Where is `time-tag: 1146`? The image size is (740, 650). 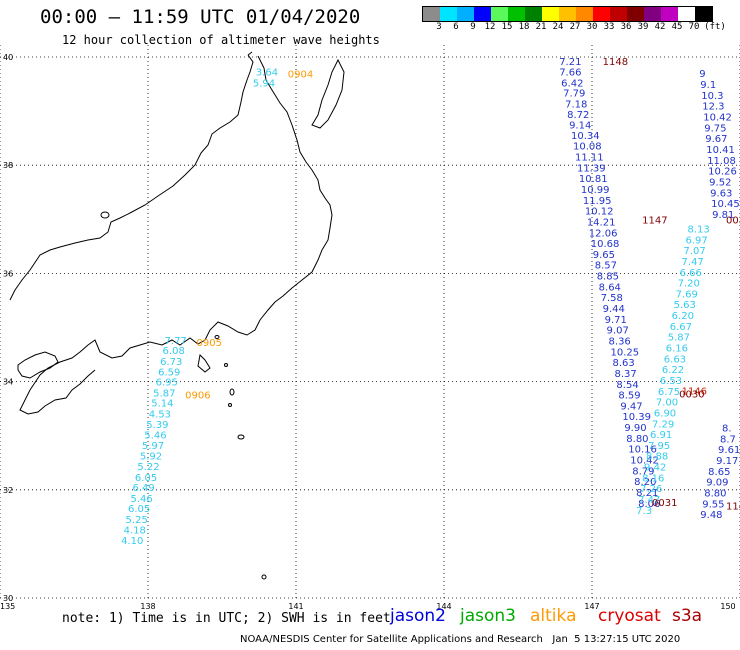
time-tag: 1146 is located at coordinates (694, 391).